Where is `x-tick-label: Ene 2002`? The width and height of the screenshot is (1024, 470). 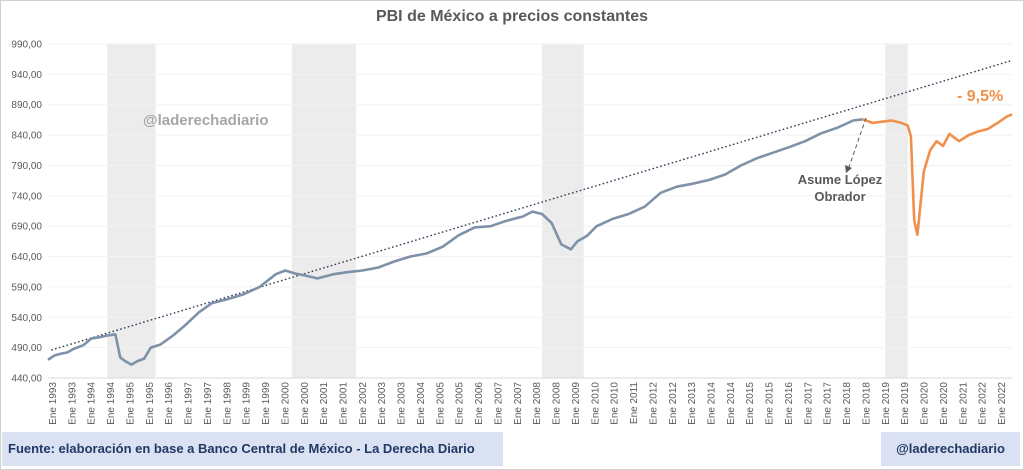
x-tick-label: Ene 2002 is located at coordinates (363, 403).